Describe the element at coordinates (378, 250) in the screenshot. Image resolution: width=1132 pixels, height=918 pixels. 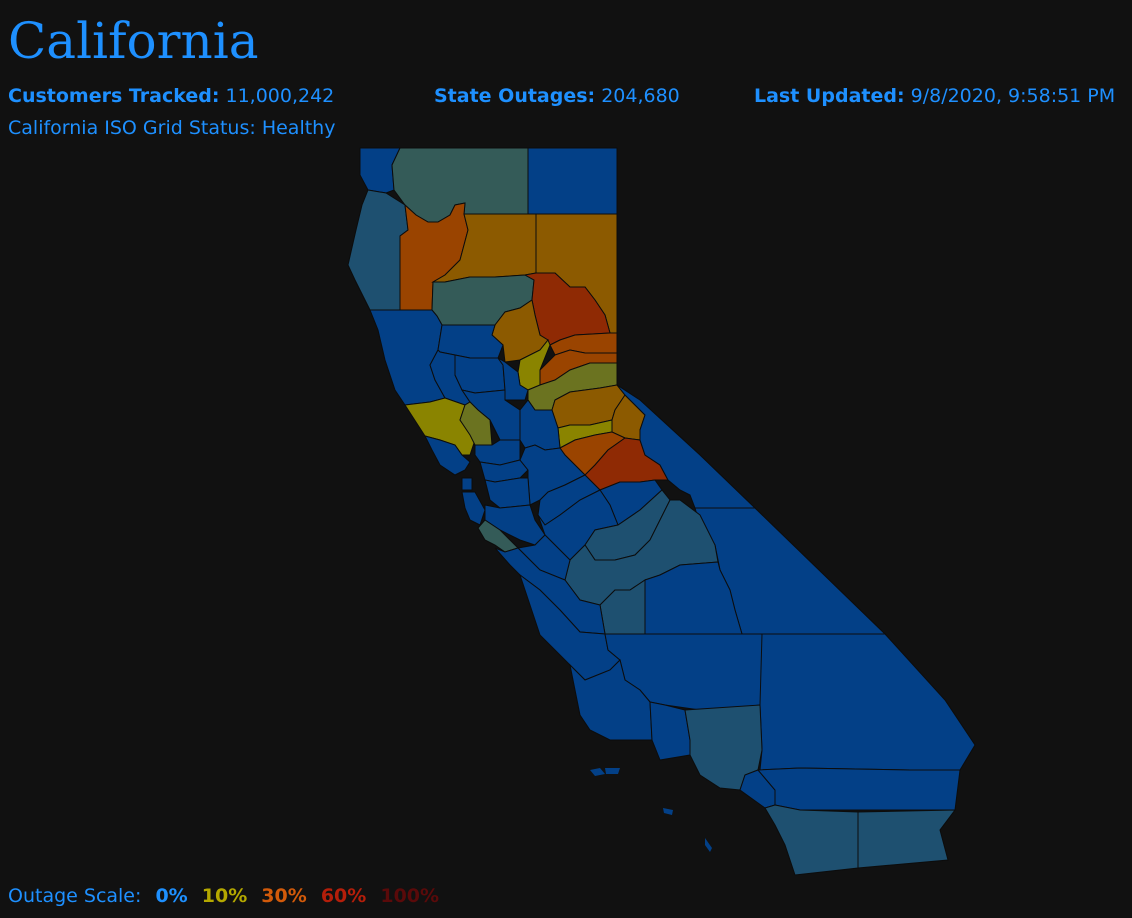
I see `county-humboldt` at that location.